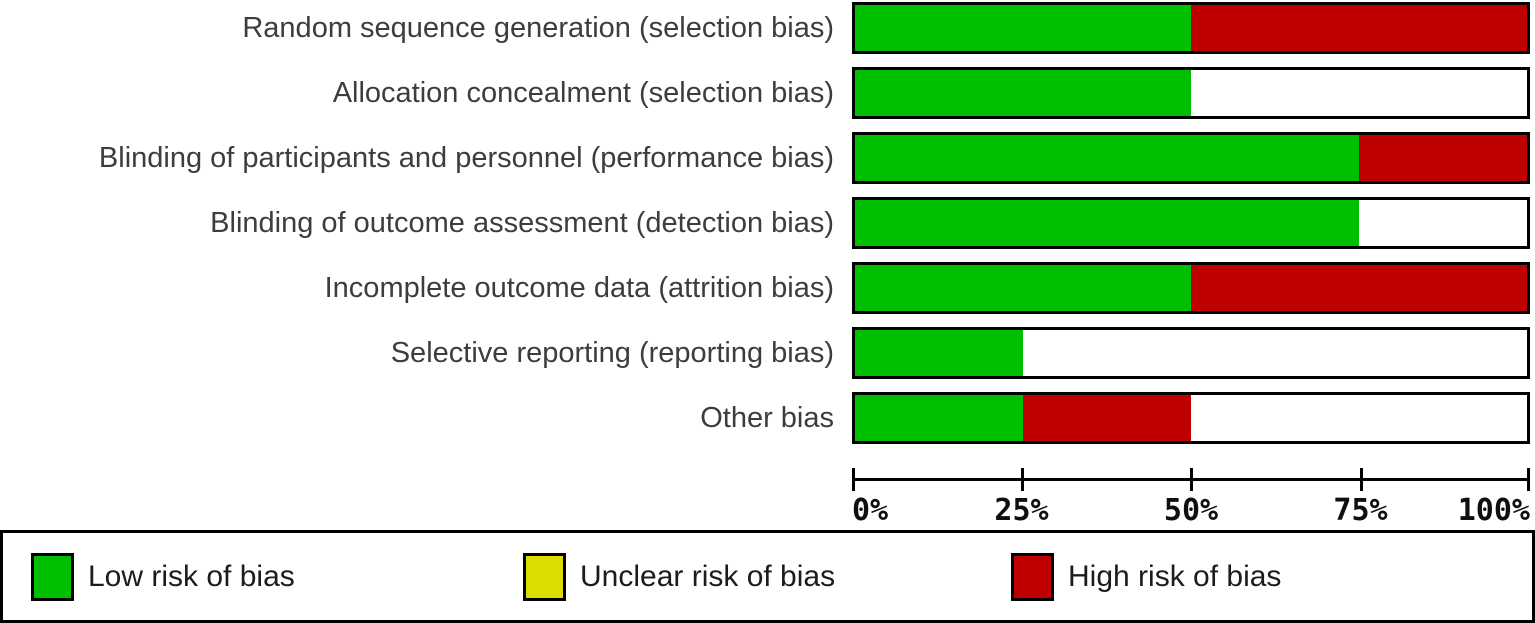 The image size is (1535, 623). I want to click on legend-swatch-high-risk-of-bias, so click(1032, 576).